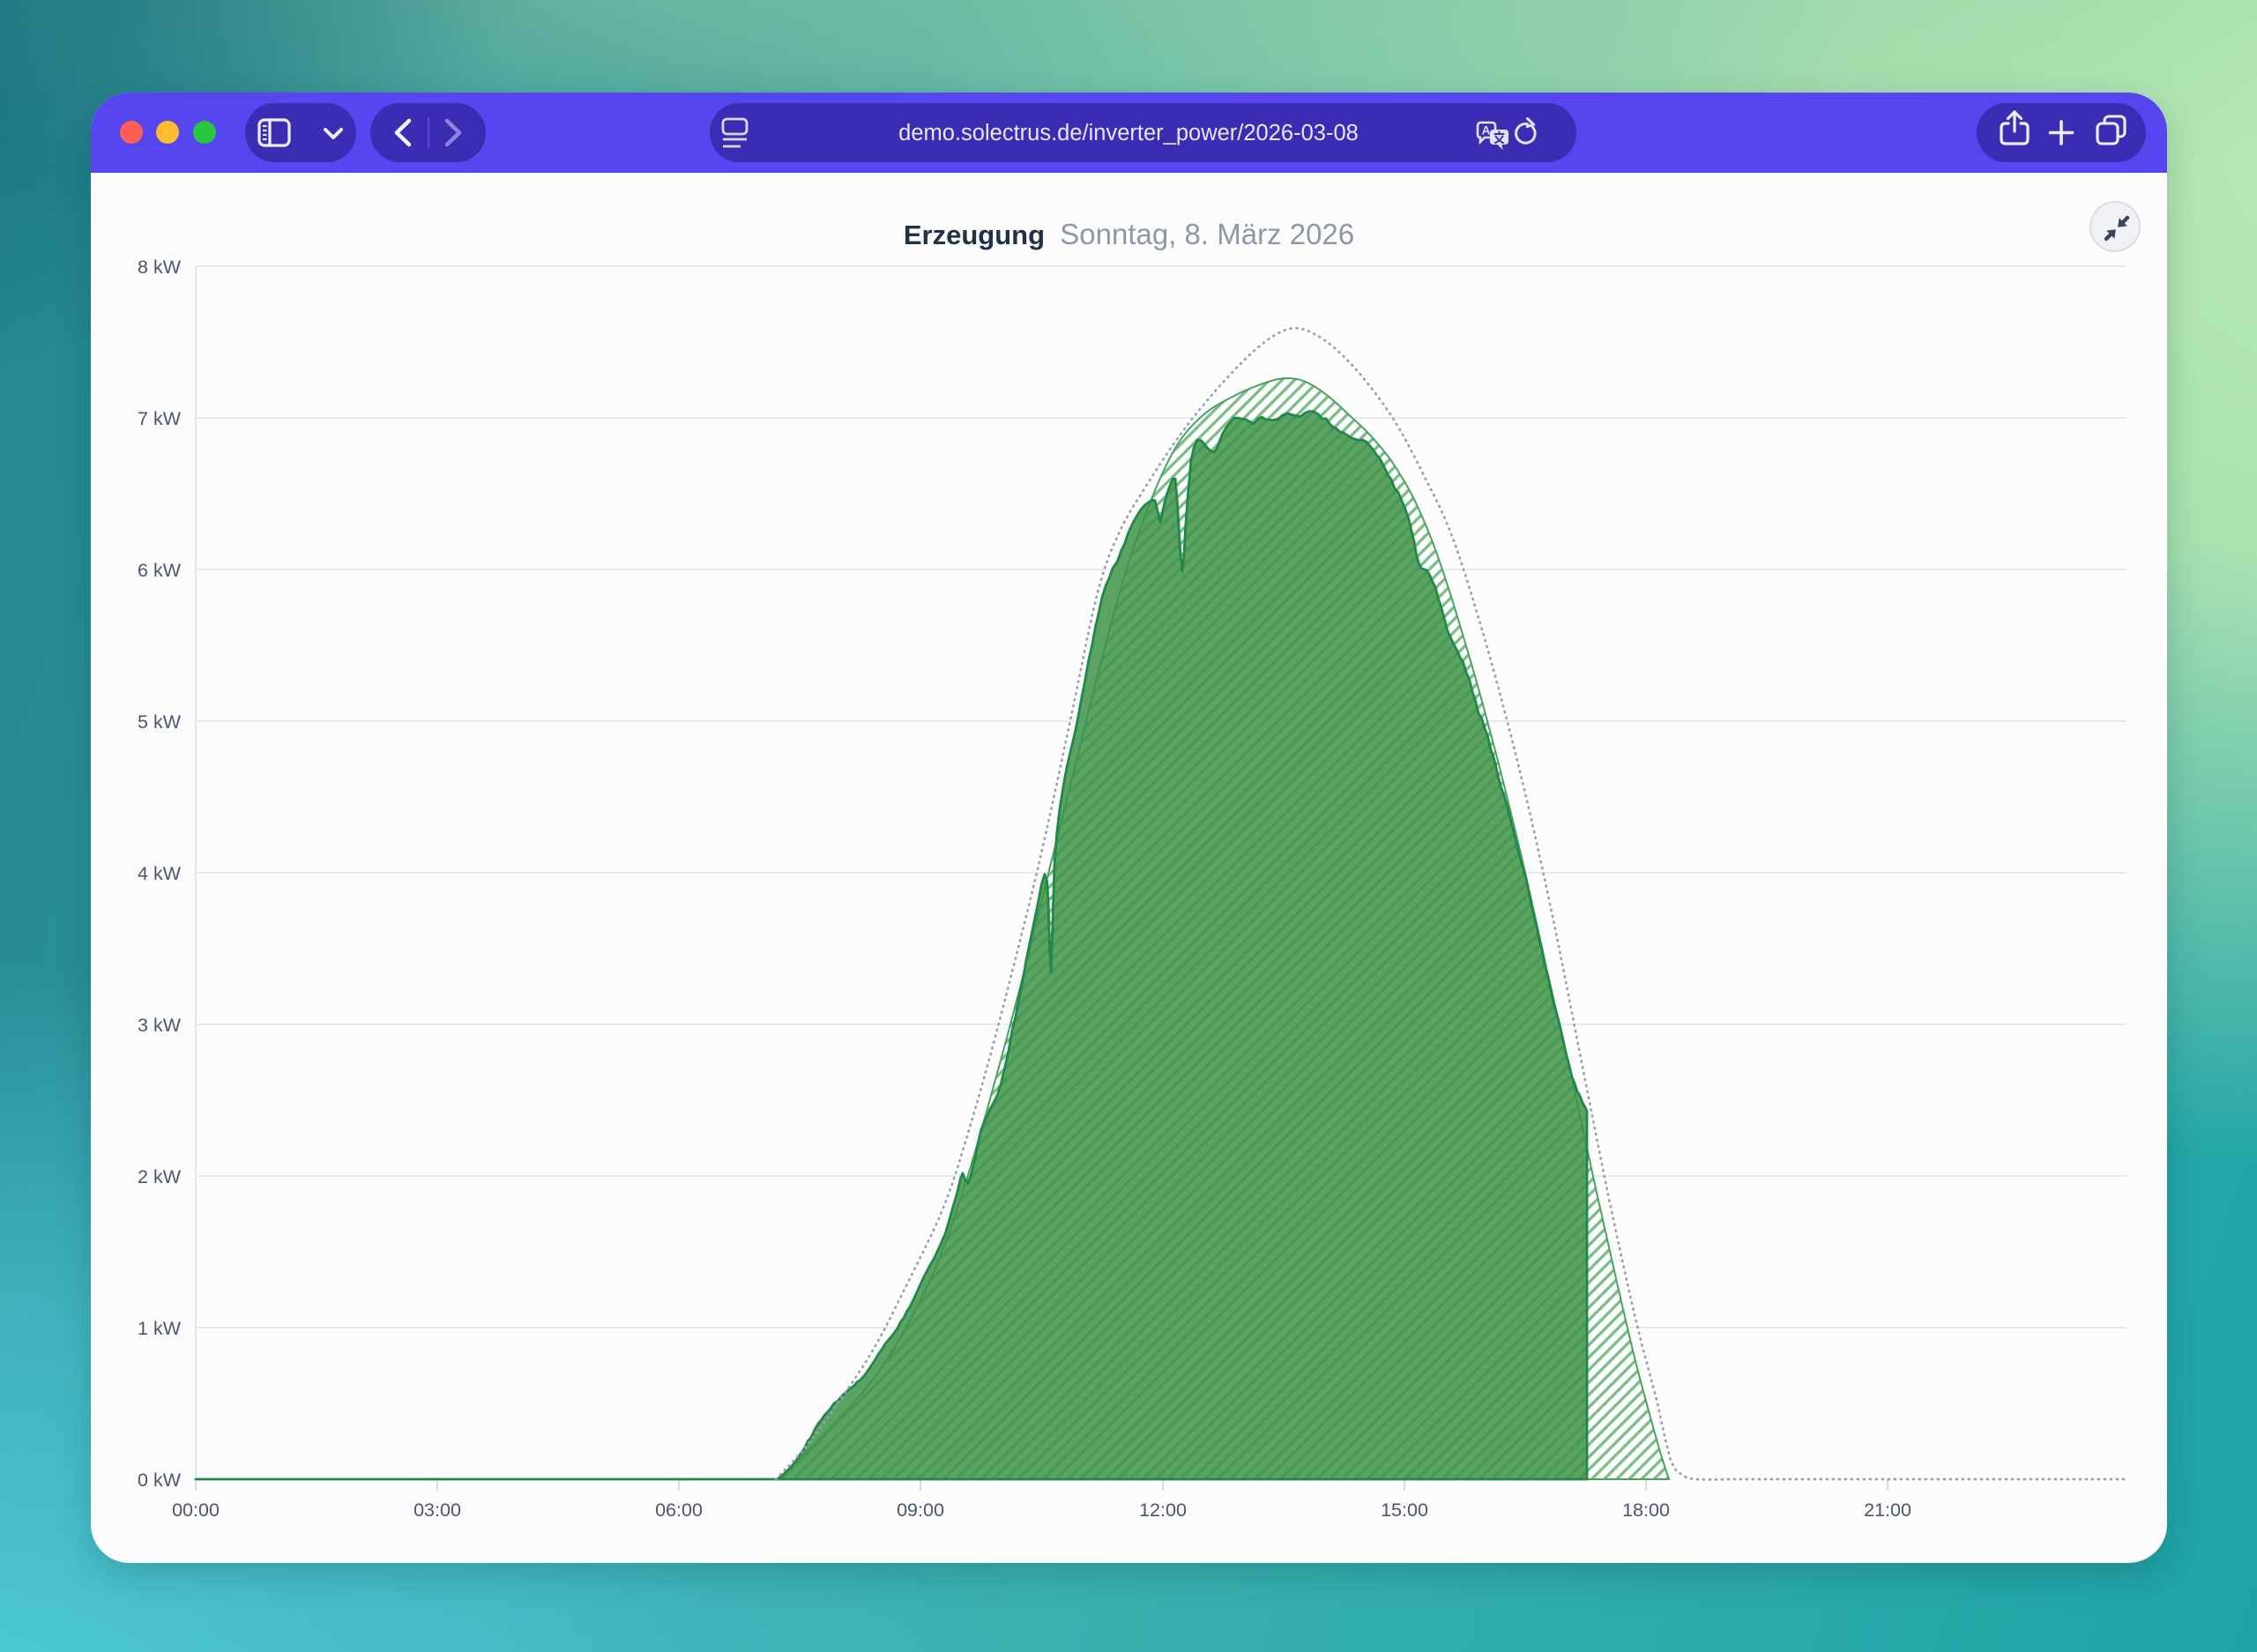  What do you see at coordinates (160, 1328) in the screenshot?
I see `svg-text: 1 kW` at bounding box center [160, 1328].